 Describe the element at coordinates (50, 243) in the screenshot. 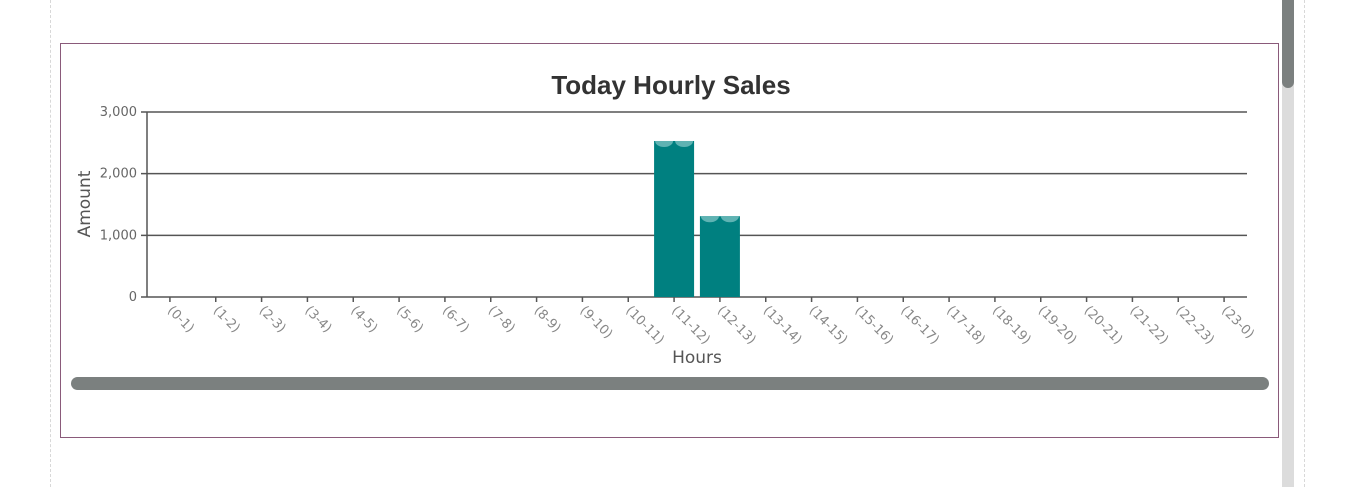

I see `left-guide-line` at that location.